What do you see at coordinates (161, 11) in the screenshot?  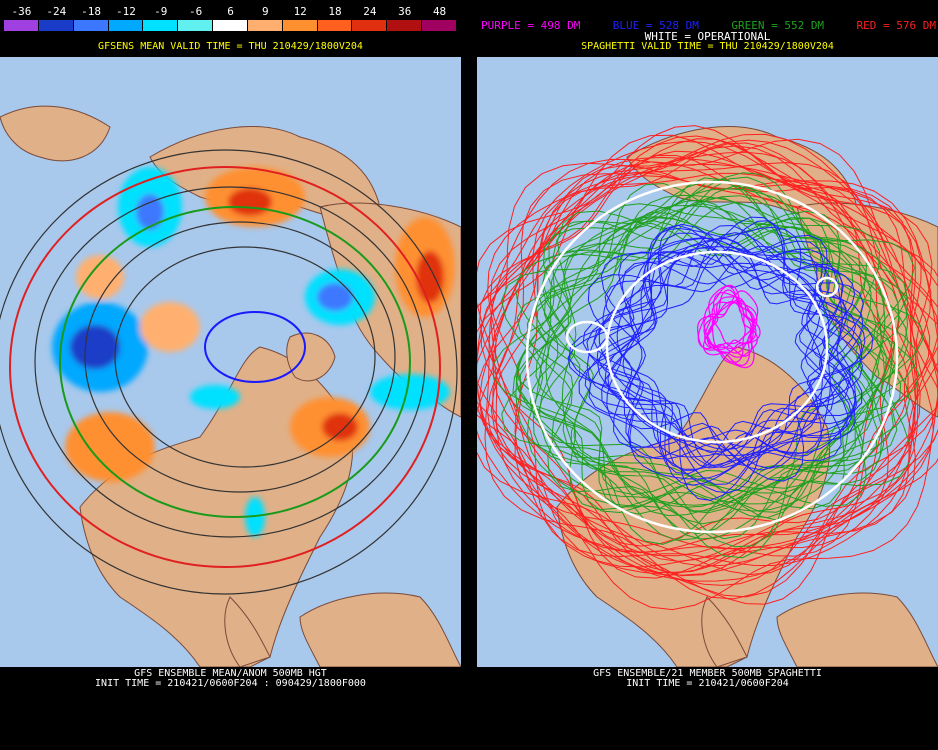 I see `scale-label: -9` at bounding box center [161, 11].